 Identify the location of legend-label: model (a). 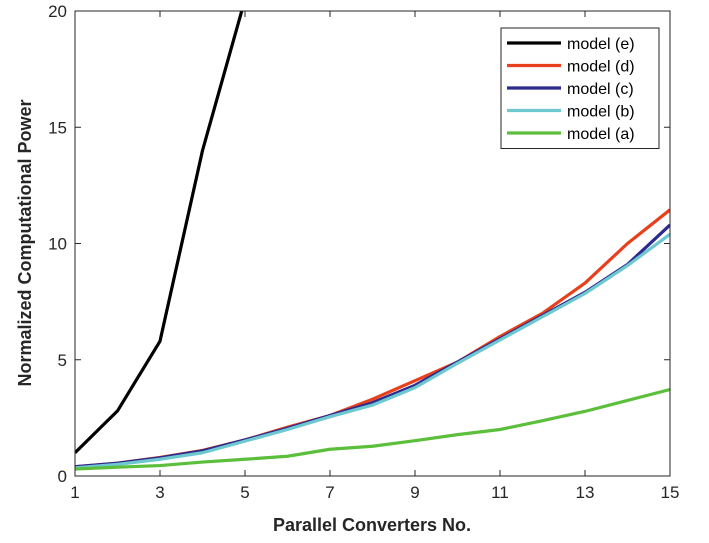
(601, 134).